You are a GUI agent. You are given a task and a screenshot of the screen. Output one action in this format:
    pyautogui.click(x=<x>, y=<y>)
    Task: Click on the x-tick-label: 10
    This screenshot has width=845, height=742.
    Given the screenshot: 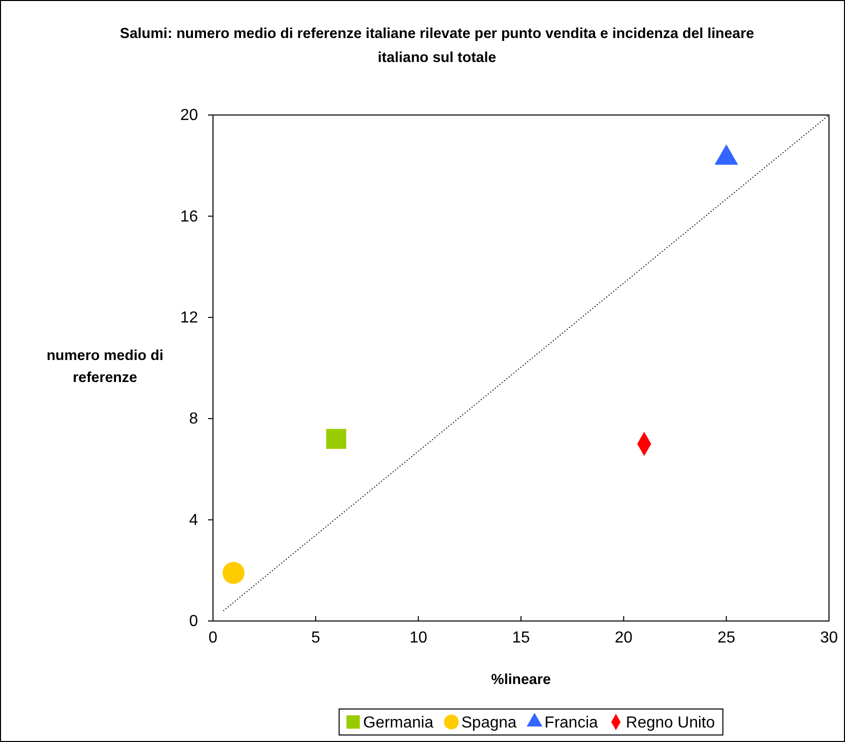 What is the action you would take?
    pyautogui.click(x=418, y=637)
    